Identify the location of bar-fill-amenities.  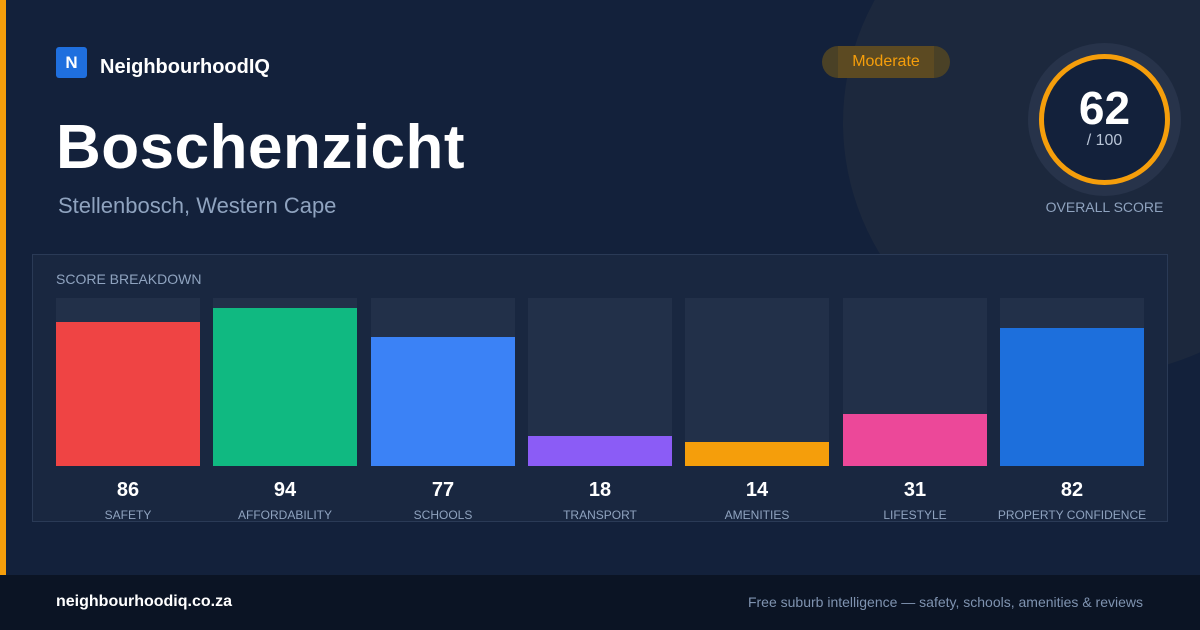
(757, 454).